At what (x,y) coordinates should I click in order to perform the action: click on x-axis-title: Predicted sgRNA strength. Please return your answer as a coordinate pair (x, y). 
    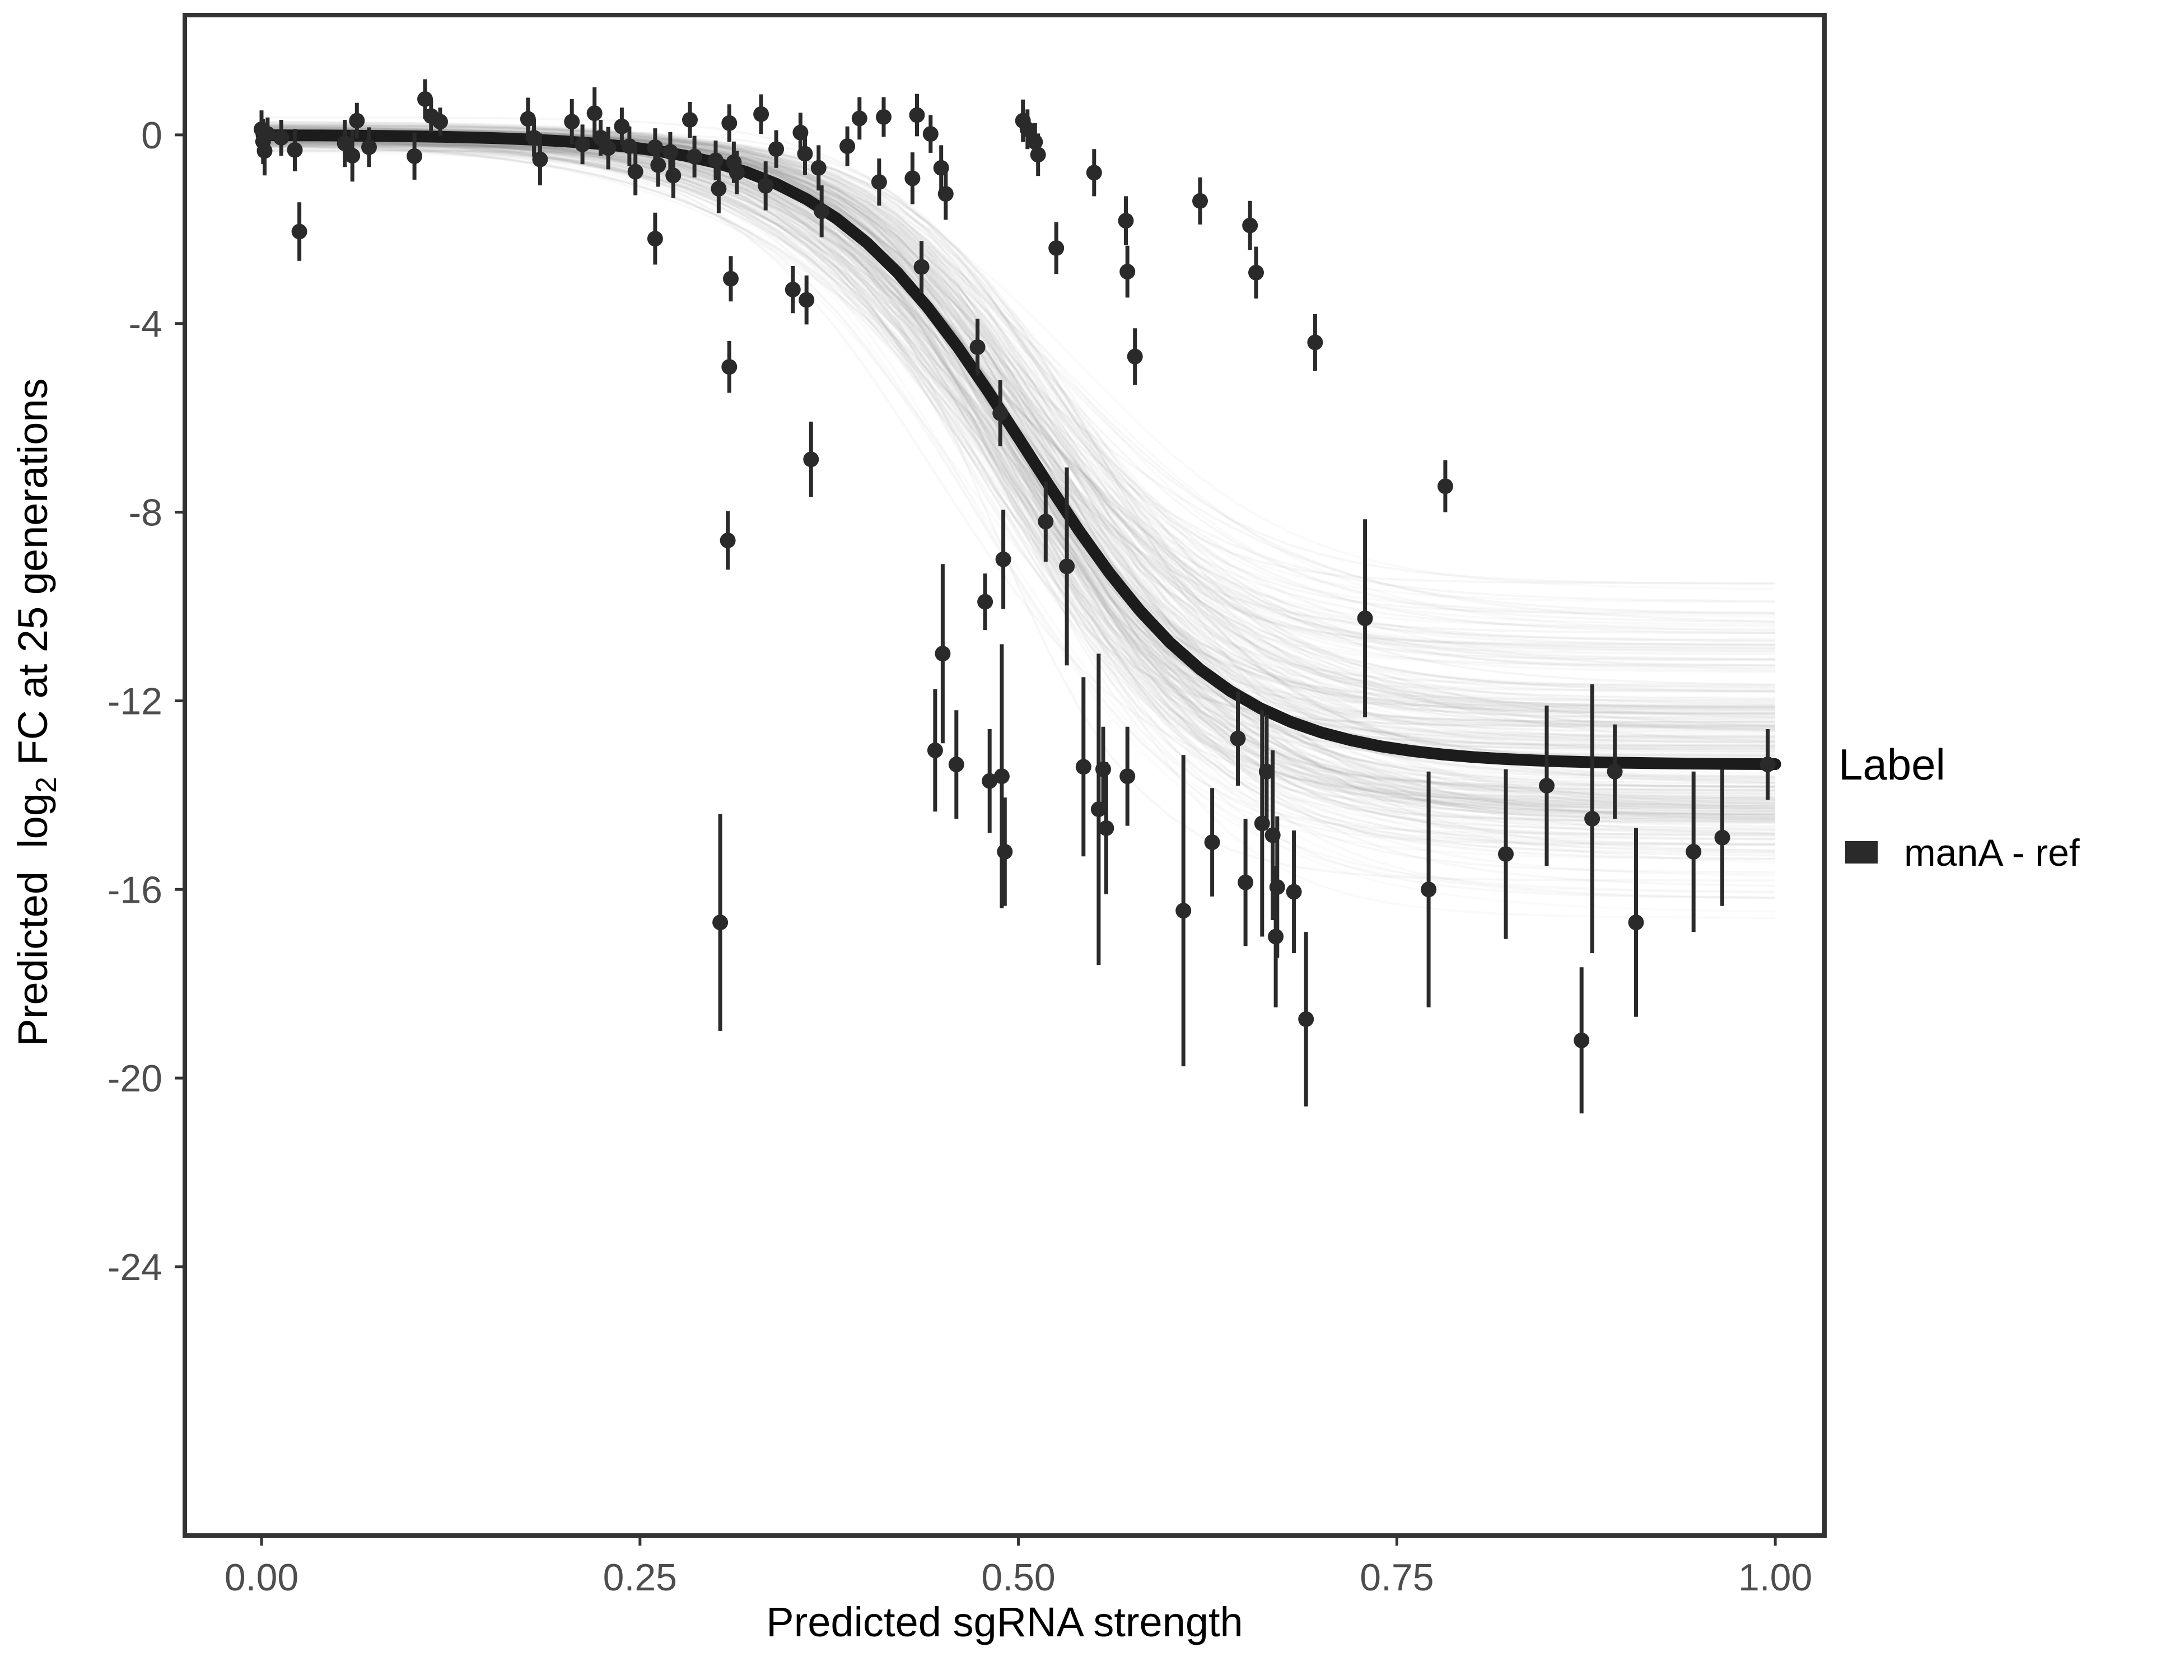
    Looking at the image, I should click on (1005, 1622).